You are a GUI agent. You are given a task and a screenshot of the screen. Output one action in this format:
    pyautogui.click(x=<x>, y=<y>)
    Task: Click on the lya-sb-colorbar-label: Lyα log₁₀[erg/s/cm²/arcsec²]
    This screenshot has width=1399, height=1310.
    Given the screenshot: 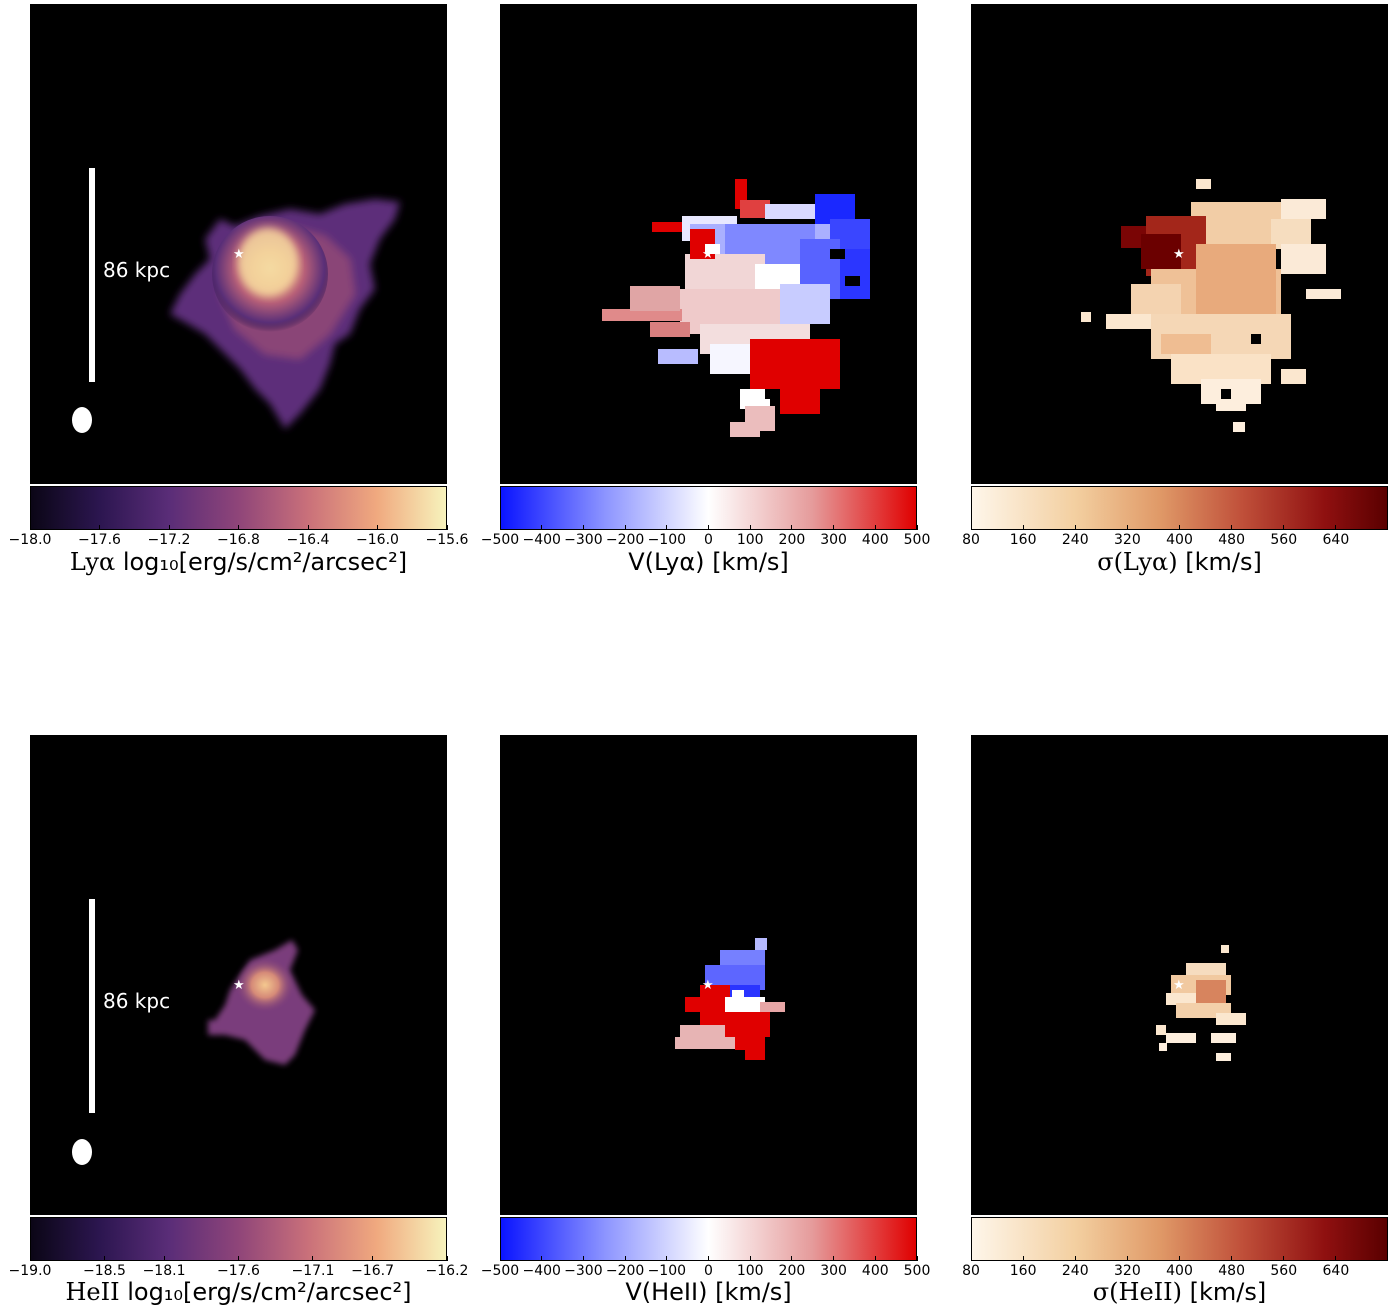 What is the action you would take?
    pyautogui.click(x=238, y=562)
    